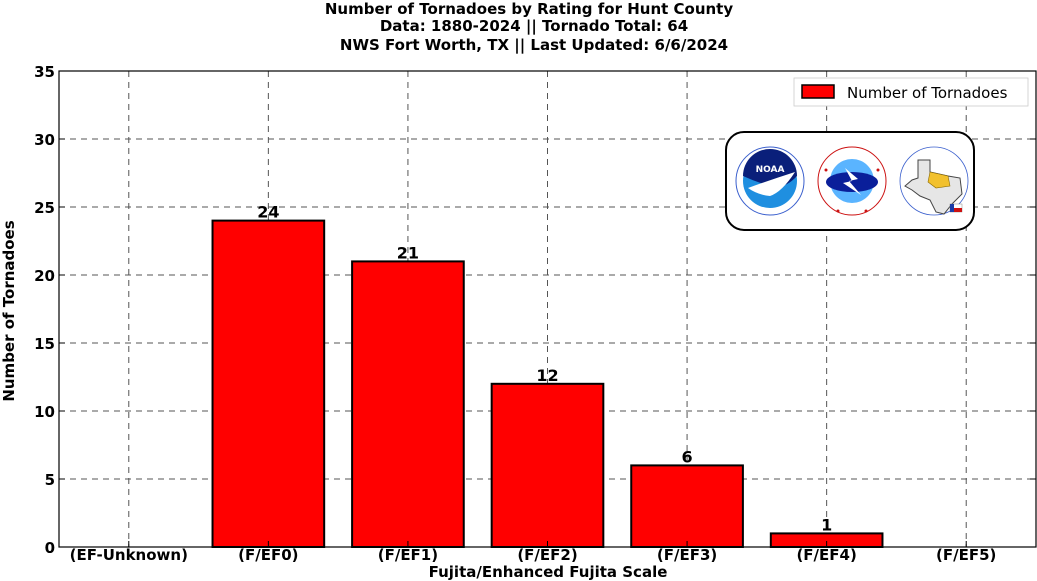 The image size is (1037, 581). What do you see at coordinates (687, 555) in the screenshot?
I see `x-tick-label: (F/EF3)` at bounding box center [687, 555].